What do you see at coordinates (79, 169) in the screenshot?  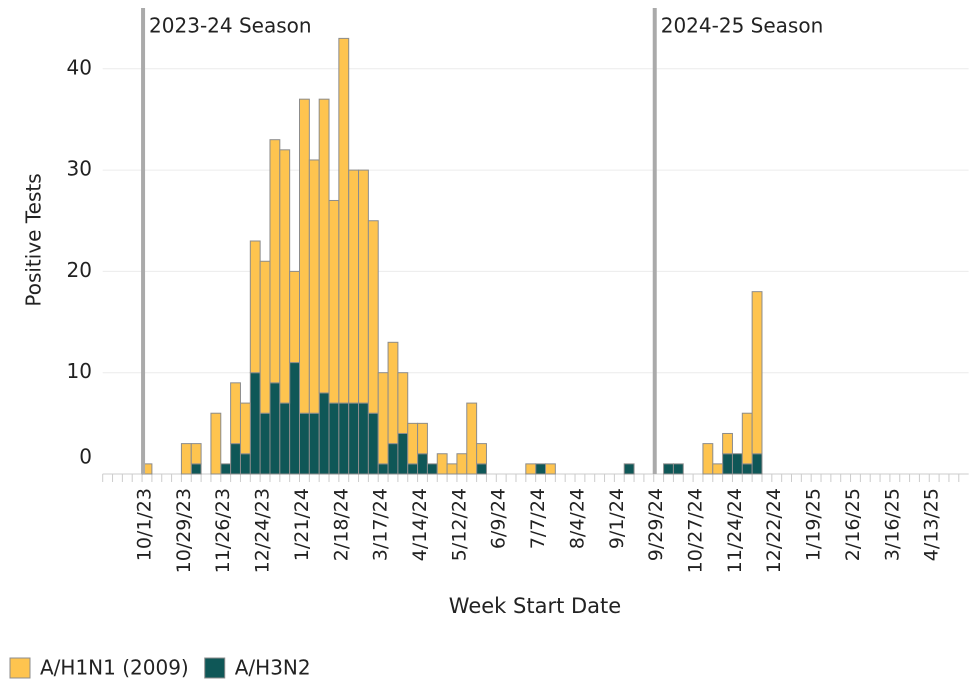 I see `y-tick-label: 30` at bounding box center [79, 169].